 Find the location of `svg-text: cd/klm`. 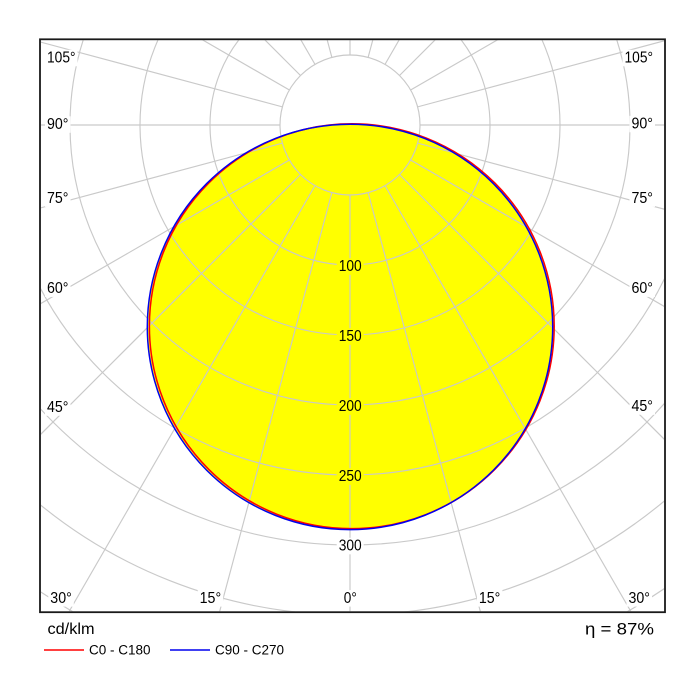

svg-text: cd/klm is located at coordinates (71, 629).